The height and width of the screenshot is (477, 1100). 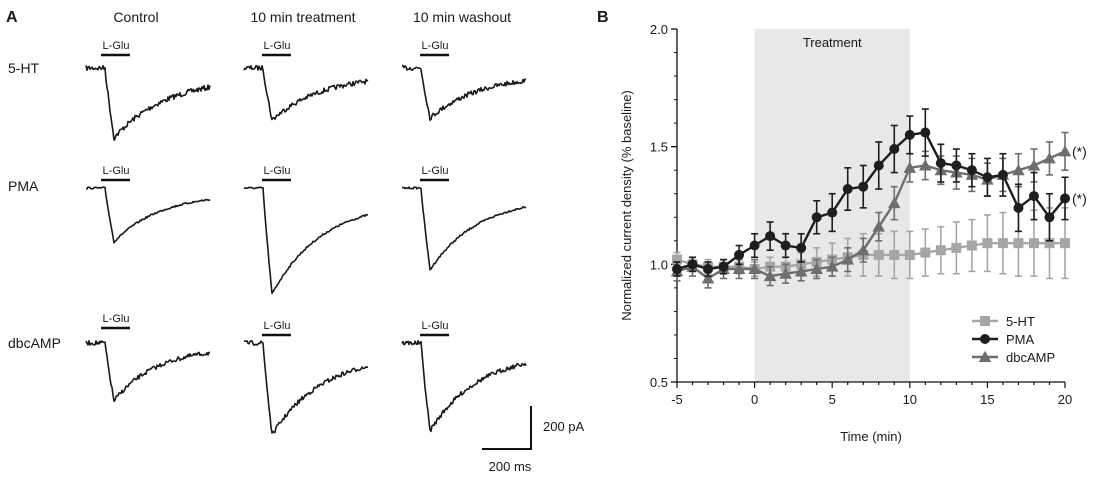 What do you see at coordinates (1013, 357) in the screenshot?
I see `legend-item: dbcAMP` at bounding box center [1013, 357].